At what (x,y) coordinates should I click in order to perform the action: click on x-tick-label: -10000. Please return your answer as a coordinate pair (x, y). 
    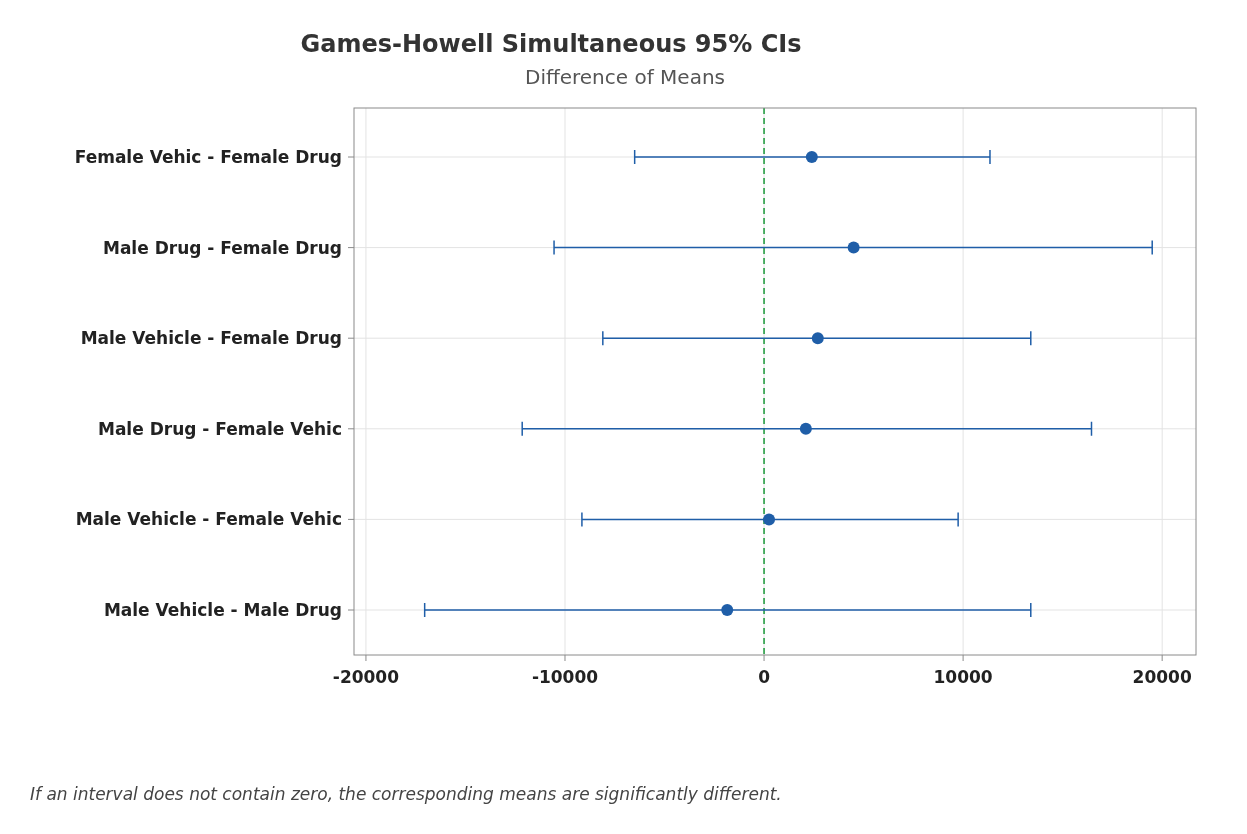
    Looking at the image, I should click on (565, 677).